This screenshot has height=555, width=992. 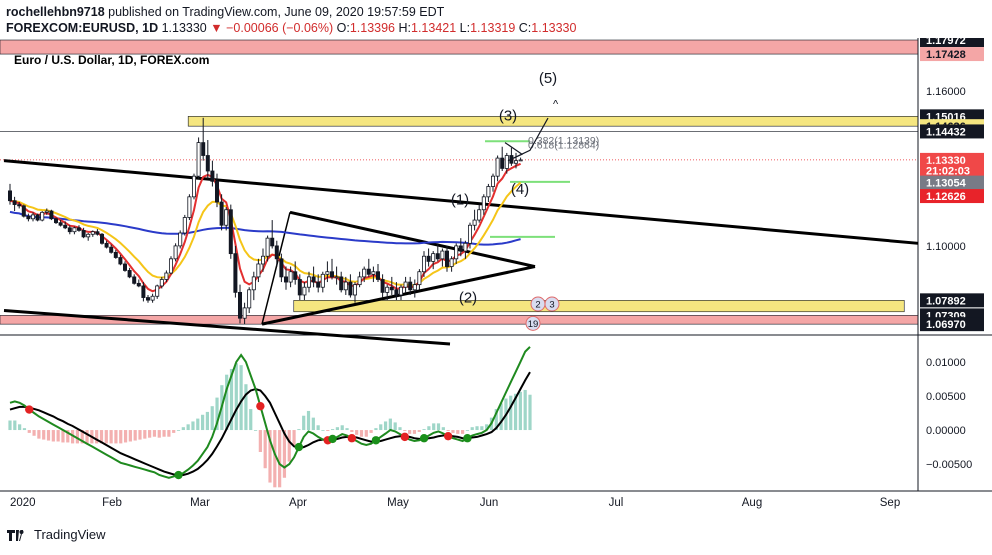 What do you see at coordinates (276, 268) in the screenshot?
I see `triangle-left` at bounding box center [276, 268].